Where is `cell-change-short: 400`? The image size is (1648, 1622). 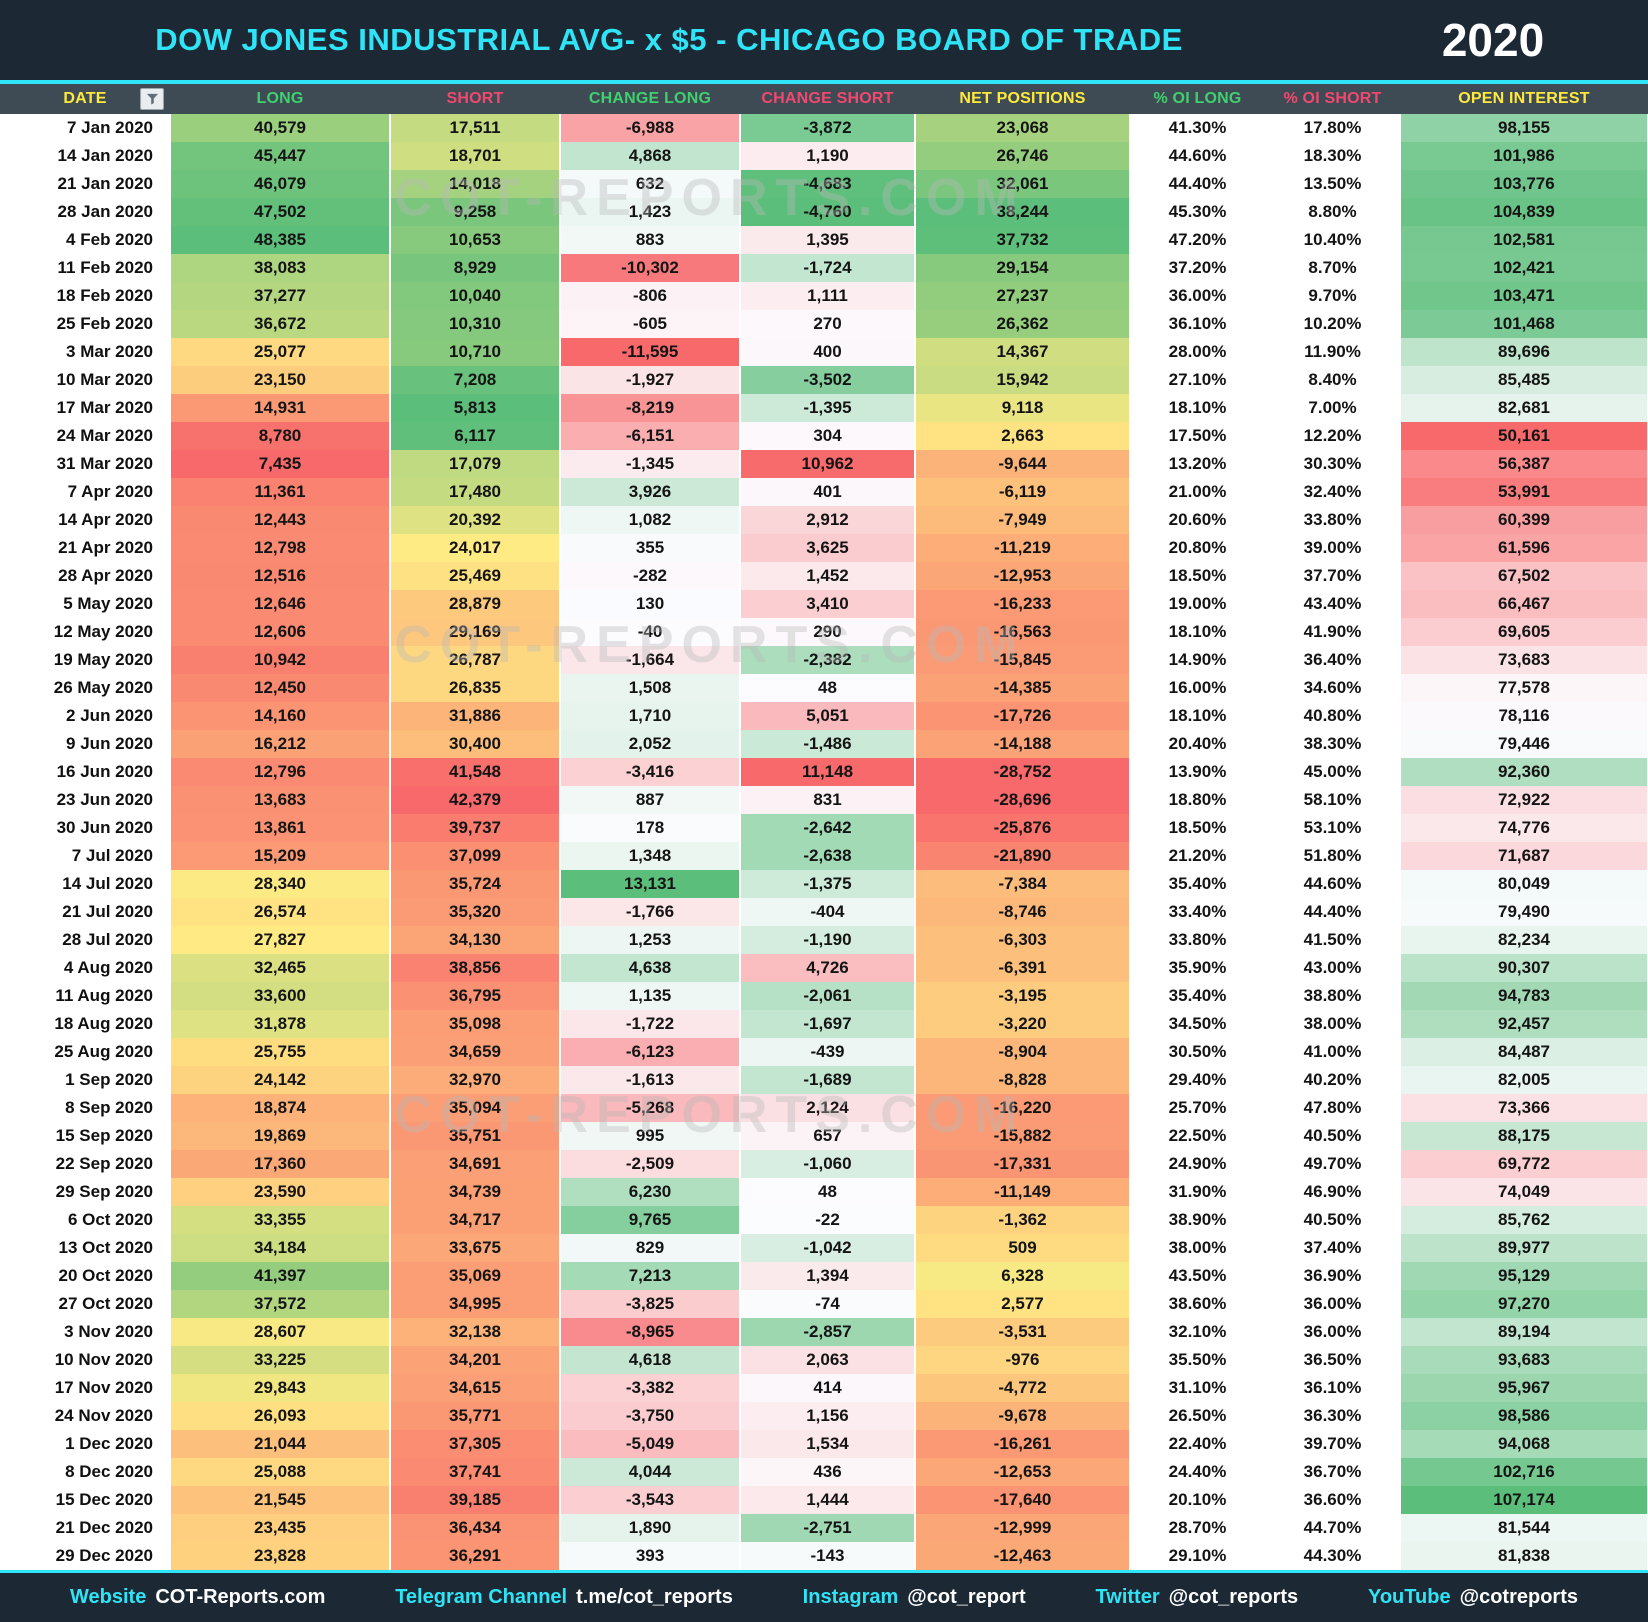 cell-change-short: 400 is located at coordinates (828, 352).